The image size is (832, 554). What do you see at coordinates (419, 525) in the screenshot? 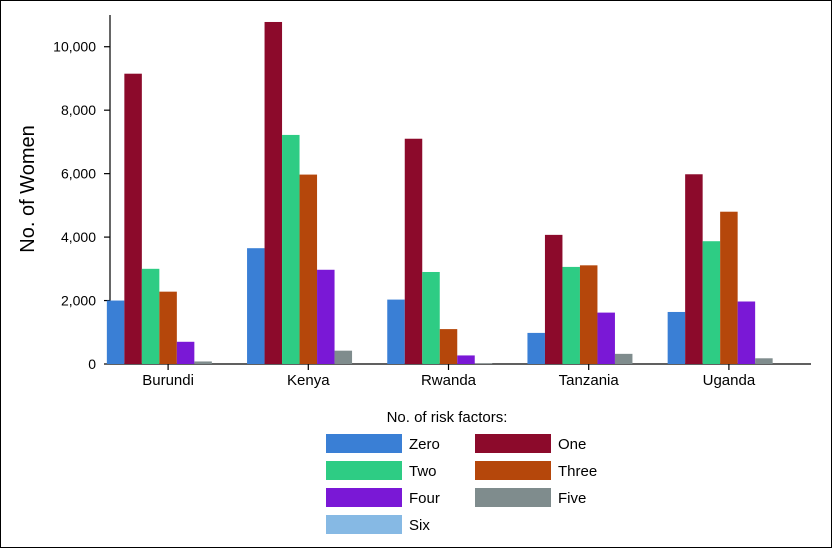
I see `legend-label-six: Six` at bounding box center [419, 525].